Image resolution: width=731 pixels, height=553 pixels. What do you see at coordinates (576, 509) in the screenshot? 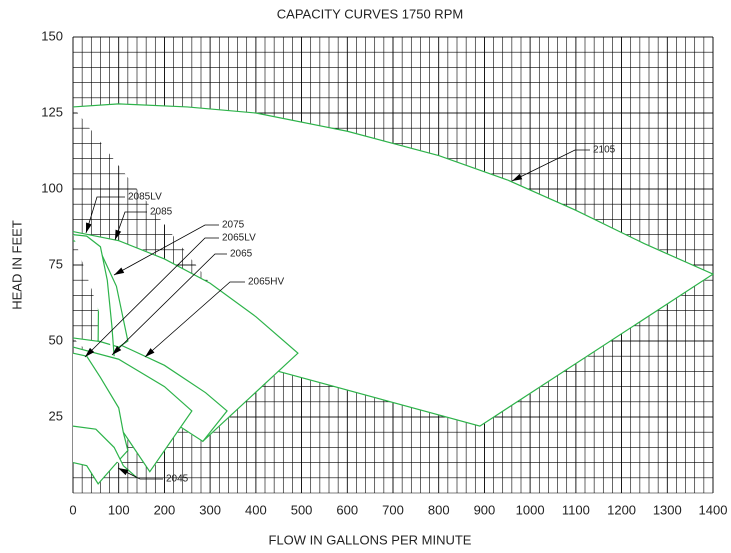
I see `x-tick-label: 1100` at bounding box center [576, 509].